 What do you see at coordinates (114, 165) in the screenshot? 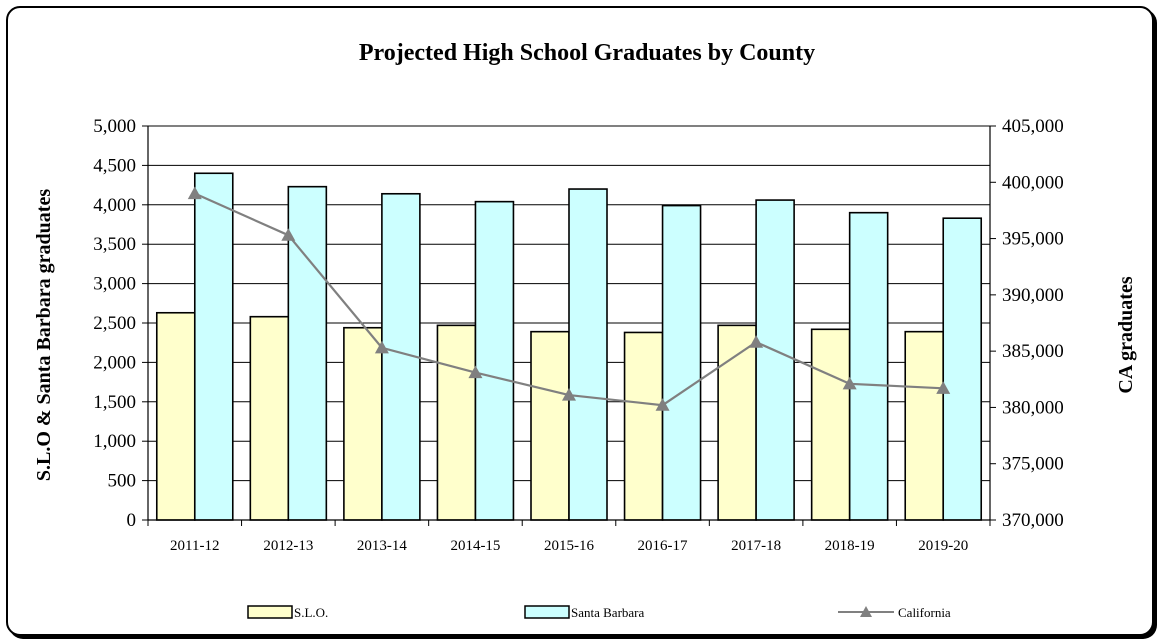
I see `y-left-tick-label: 4,500` at bounding box center [114, 165].